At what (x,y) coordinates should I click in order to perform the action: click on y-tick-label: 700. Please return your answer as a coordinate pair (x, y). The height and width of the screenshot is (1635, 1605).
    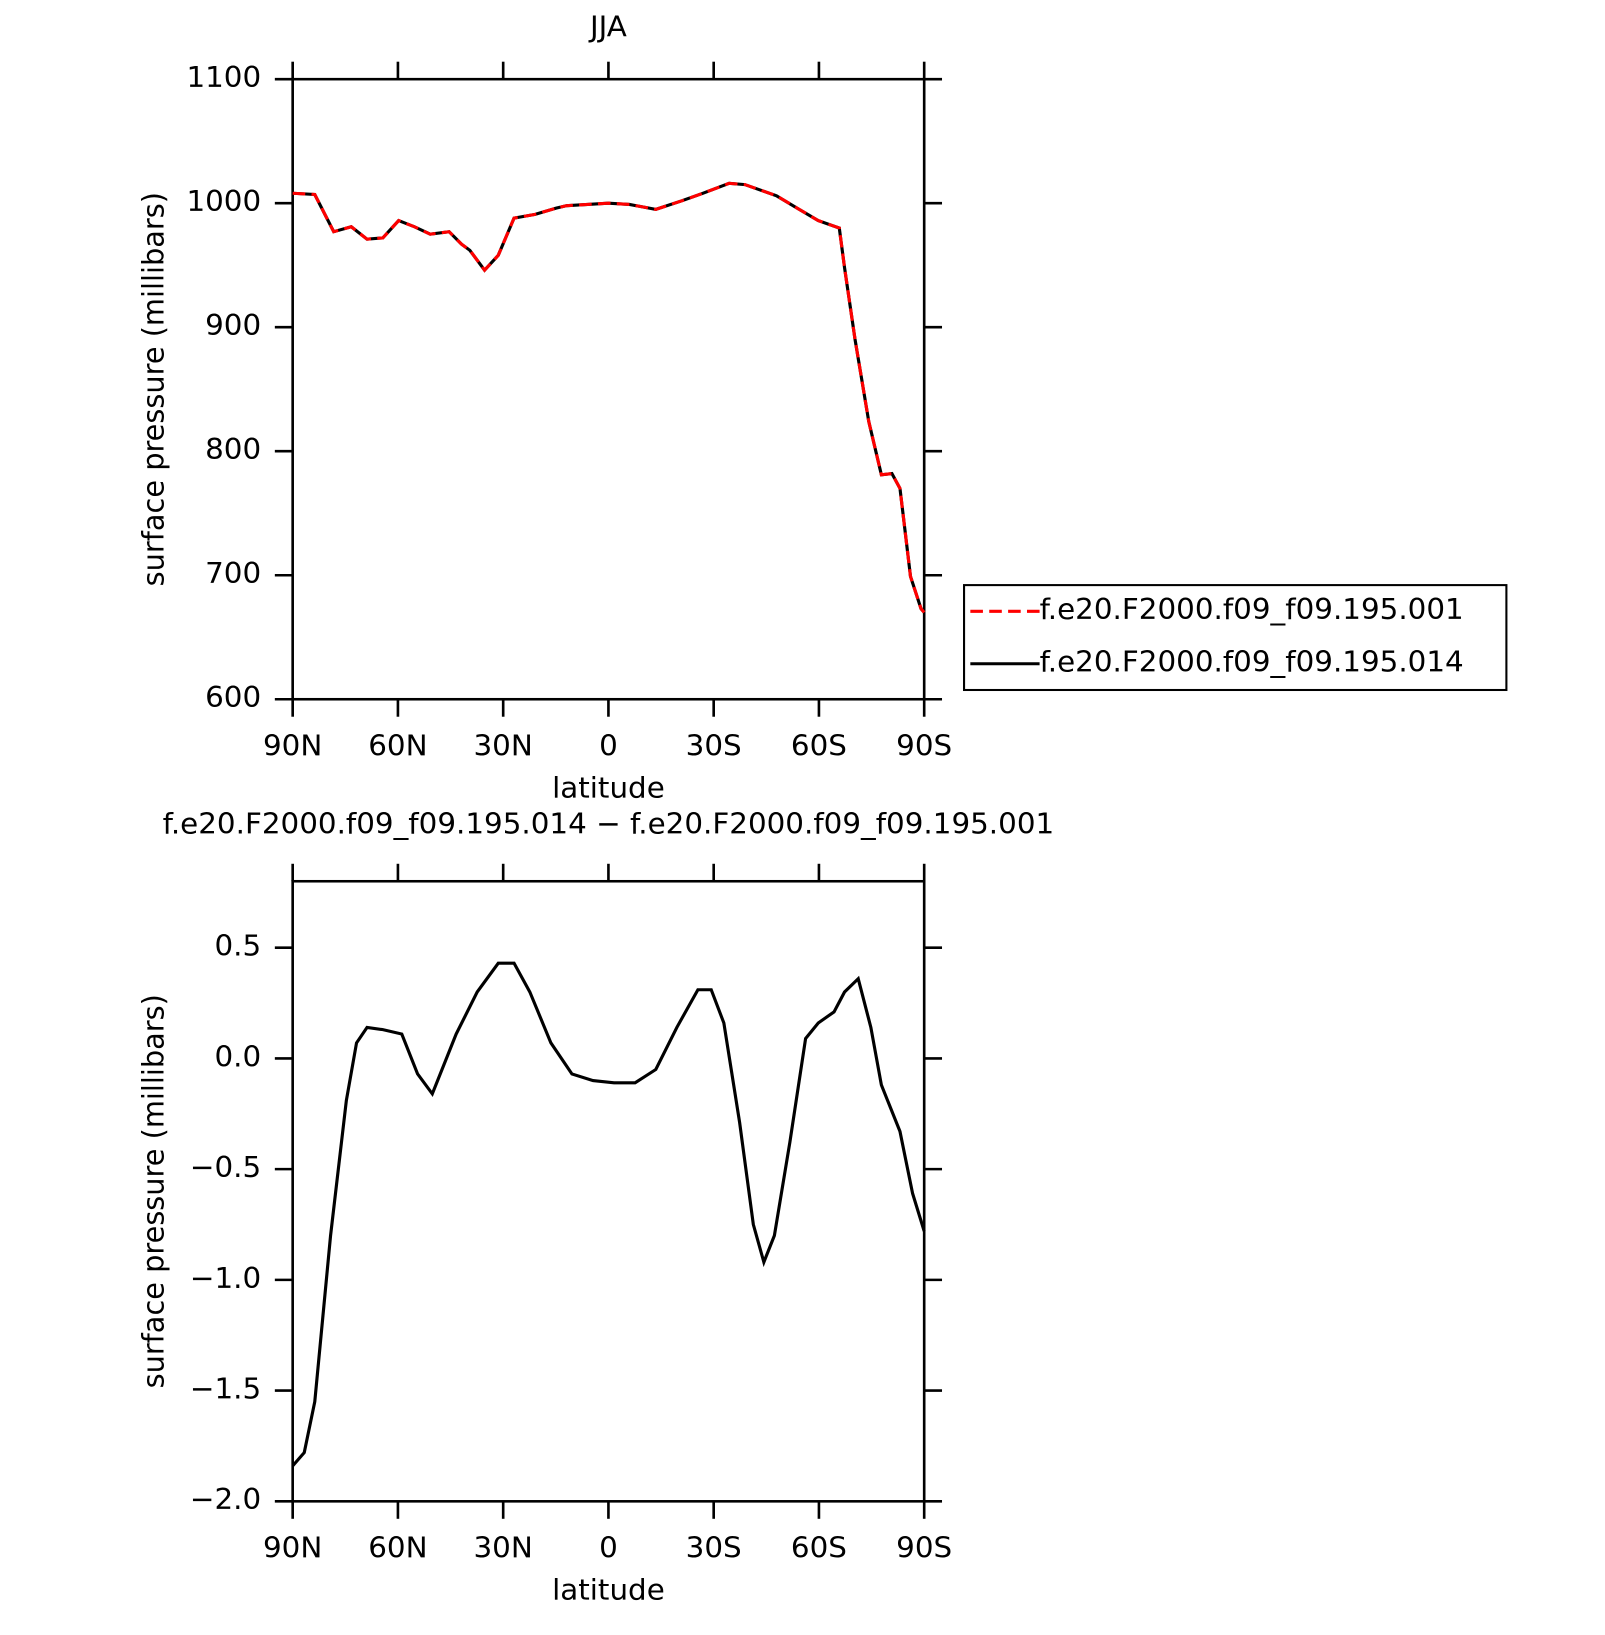
    Looking at the image, I should click on (233, 573).